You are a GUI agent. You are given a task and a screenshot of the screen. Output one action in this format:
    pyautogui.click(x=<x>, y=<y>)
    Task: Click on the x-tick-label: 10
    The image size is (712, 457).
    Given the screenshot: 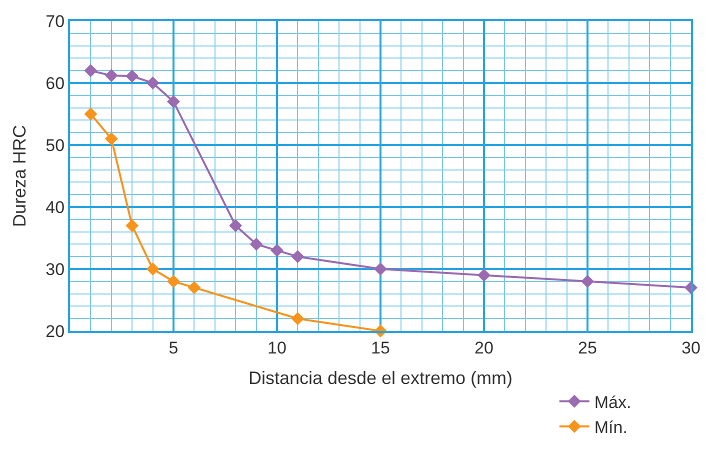 What is the action you would take?
    pyautogui.click(x=277, y=348)
    